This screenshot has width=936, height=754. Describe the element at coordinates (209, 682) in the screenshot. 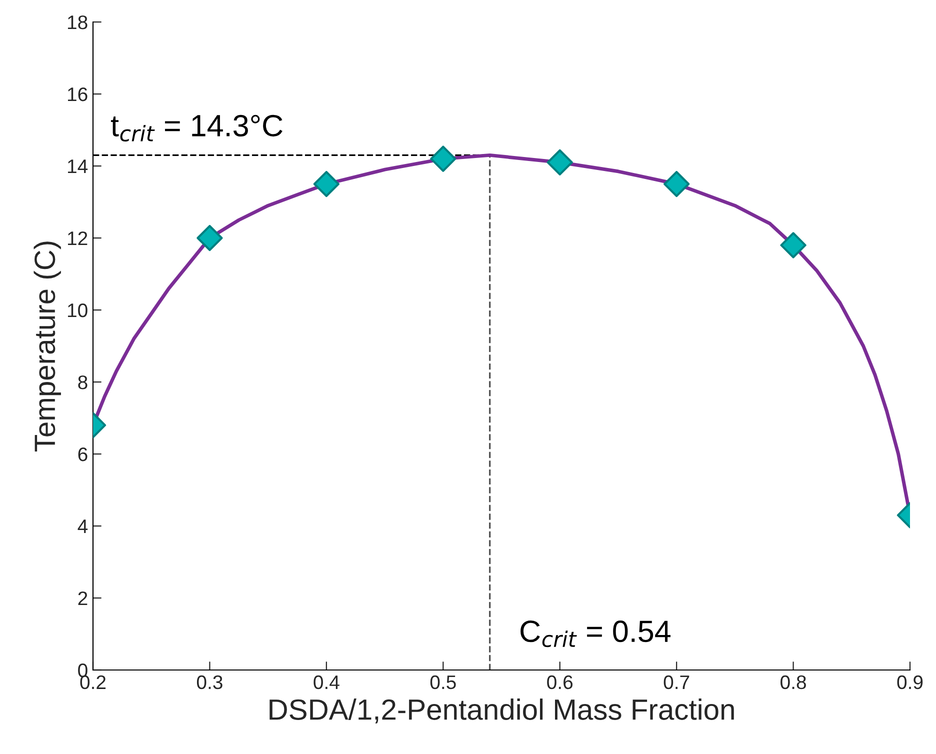

I see `x-tick-label: 0.3` at that location.